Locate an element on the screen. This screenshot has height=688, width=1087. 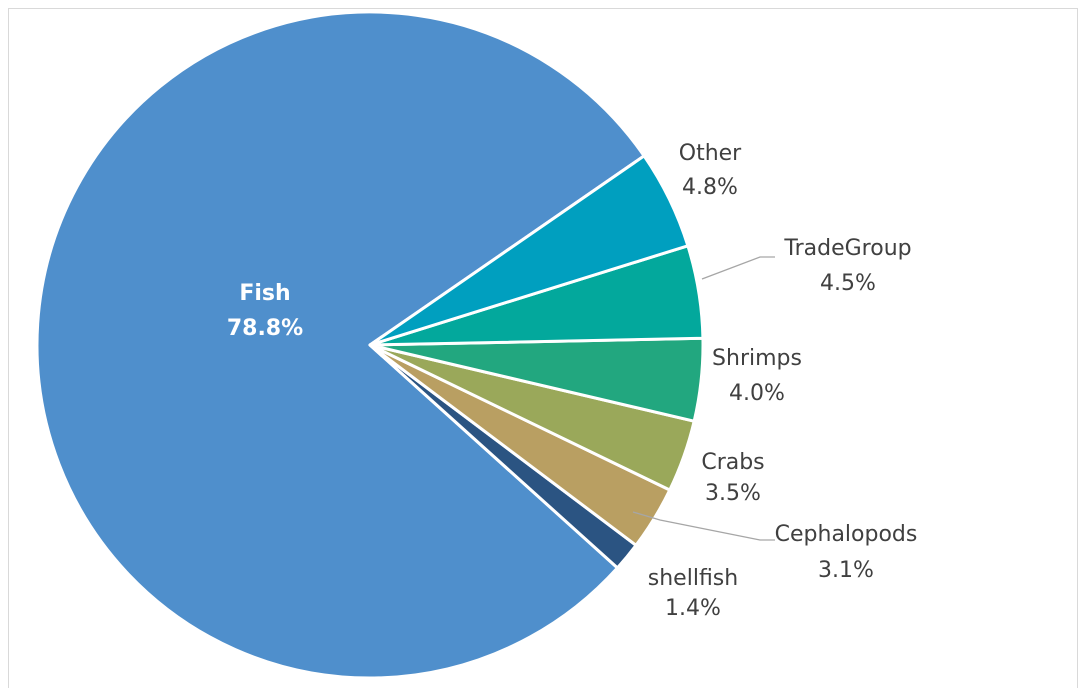
leader-line-cephalopods is located at coordinates (703, 526).